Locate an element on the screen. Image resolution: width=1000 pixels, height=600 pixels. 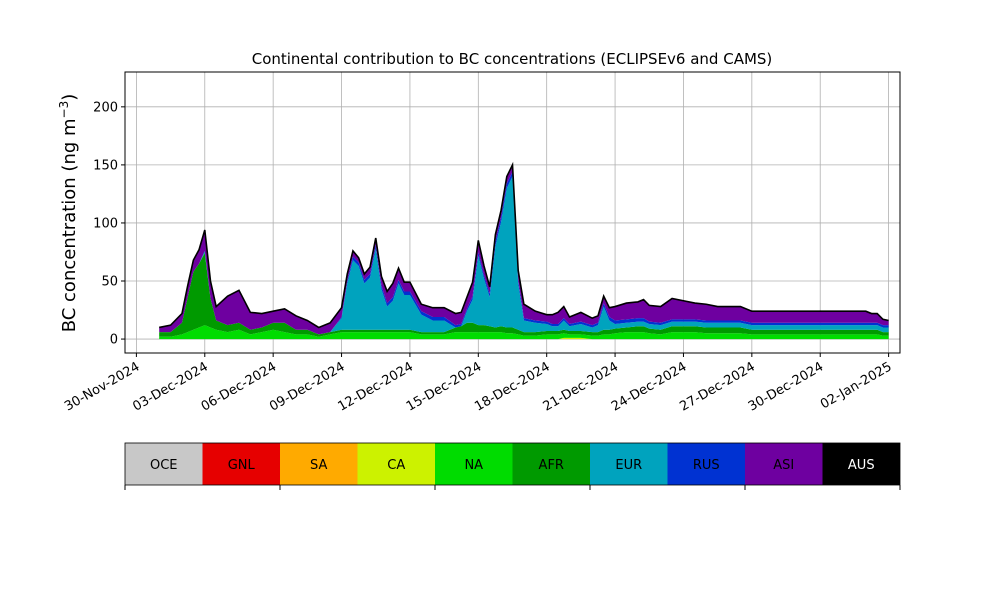
legend-swatch-eur is located at coordinates (629, 464).